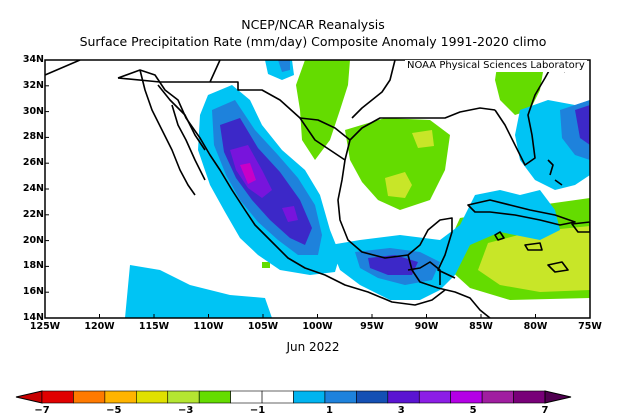  I want to click on colorbar-tick-label: 1, so click(329, 410).